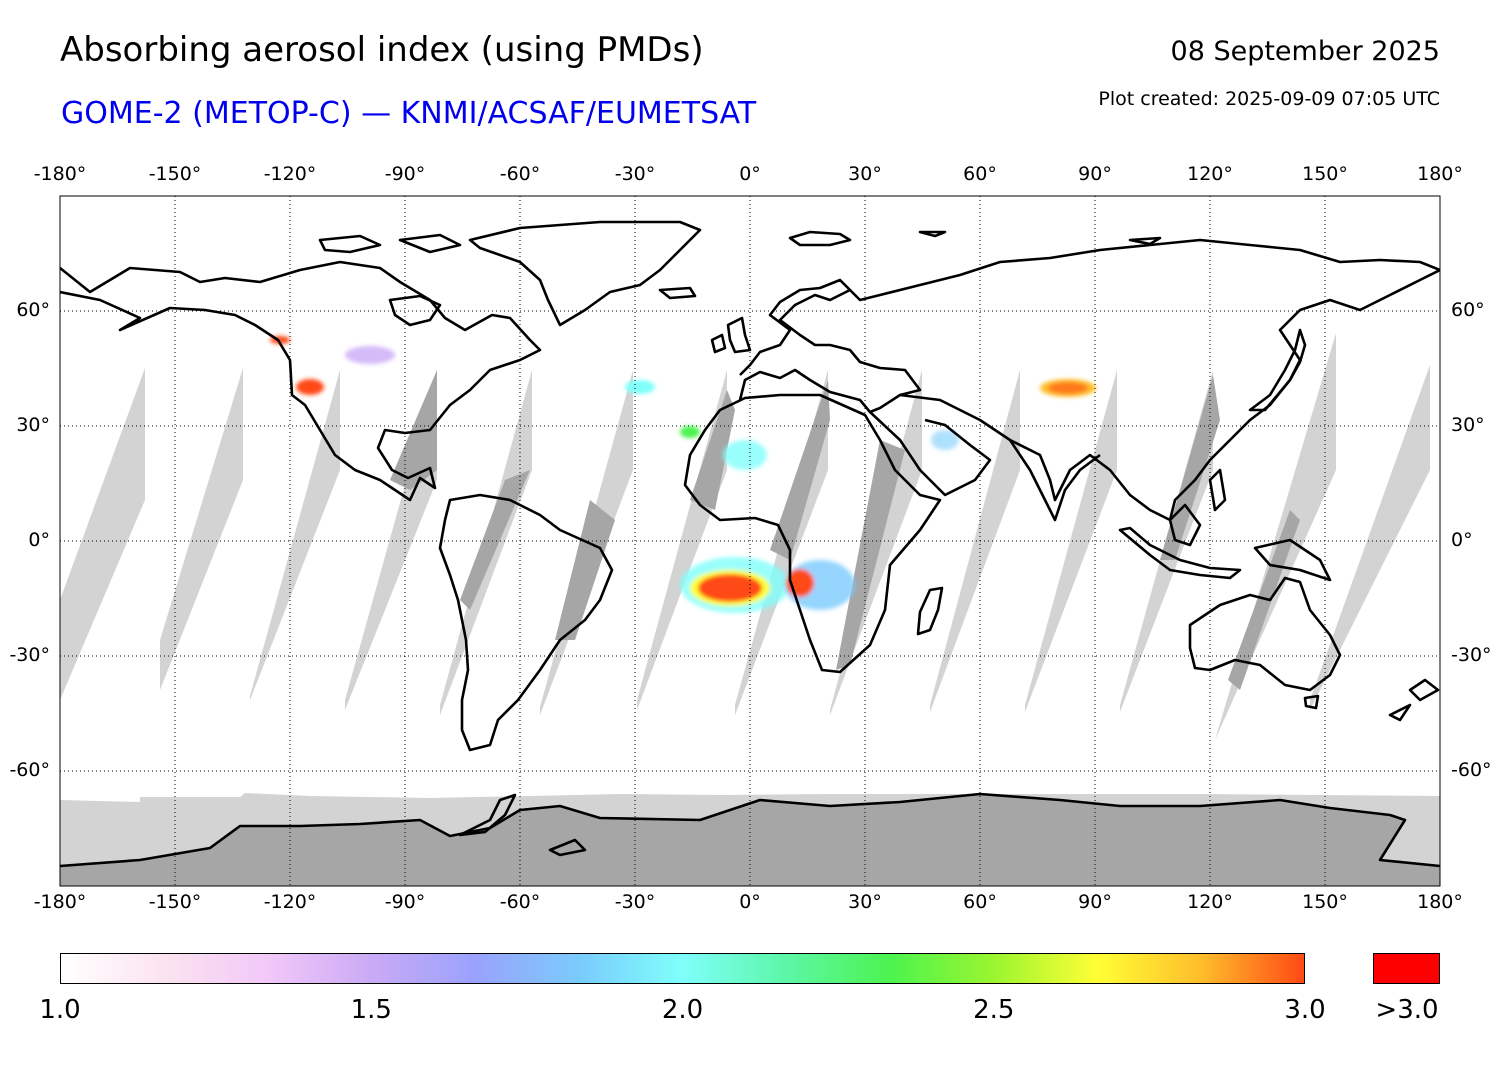  I want to click on colorbar-over-range-swatch, so click(1406, 968).